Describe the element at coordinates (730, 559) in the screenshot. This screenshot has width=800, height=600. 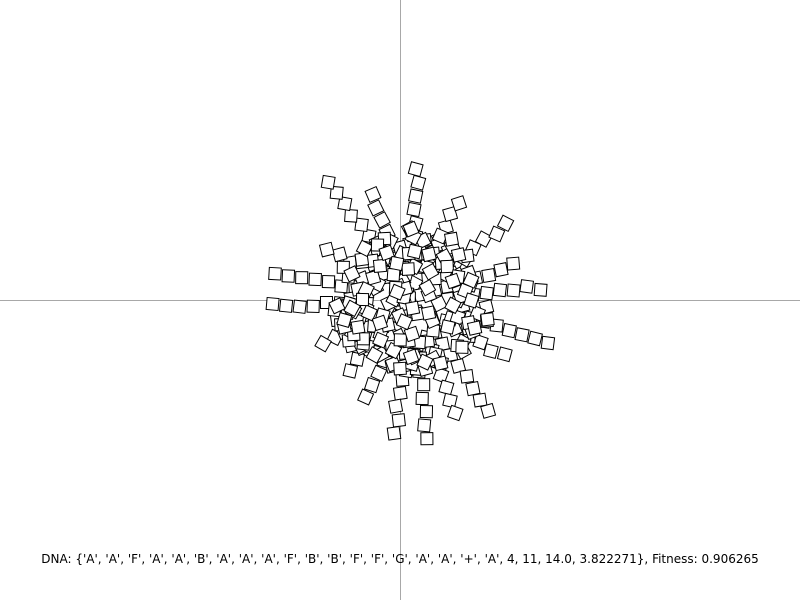
I see `fitness-value: 0.906265` at that location.